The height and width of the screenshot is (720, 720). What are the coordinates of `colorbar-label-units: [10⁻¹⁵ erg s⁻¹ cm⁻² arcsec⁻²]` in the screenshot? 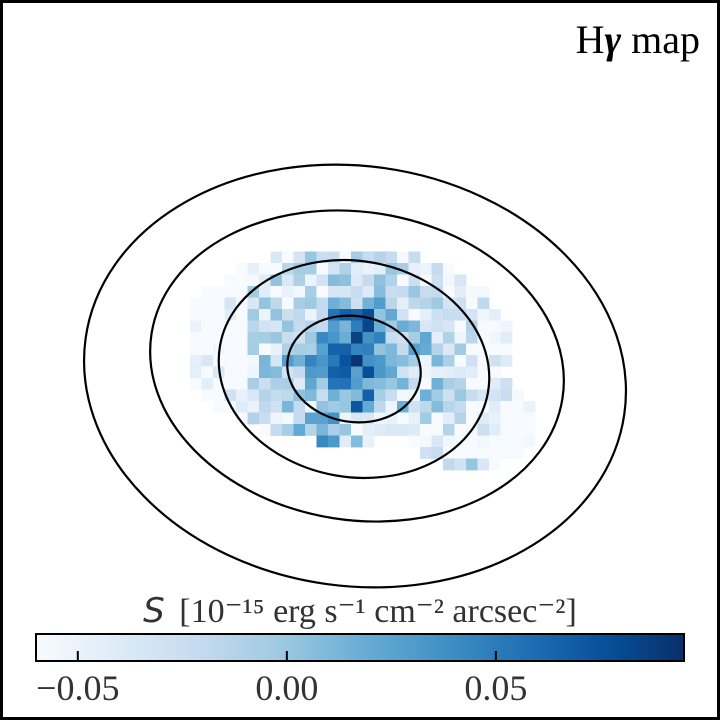 It's located at (378, 611).